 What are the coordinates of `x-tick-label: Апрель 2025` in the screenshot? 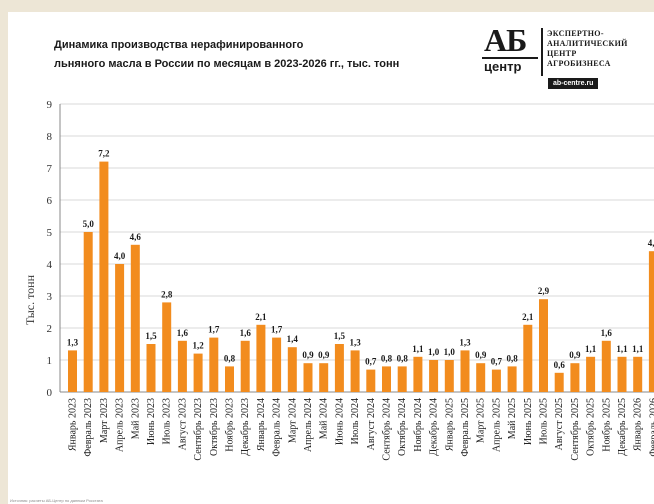 It's located at (496, 425).